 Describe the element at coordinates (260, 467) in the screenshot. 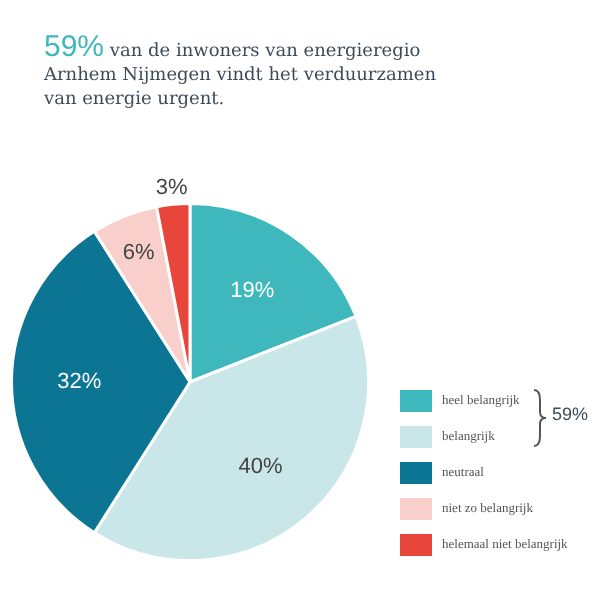

I see `data-label: 40%` at that location.